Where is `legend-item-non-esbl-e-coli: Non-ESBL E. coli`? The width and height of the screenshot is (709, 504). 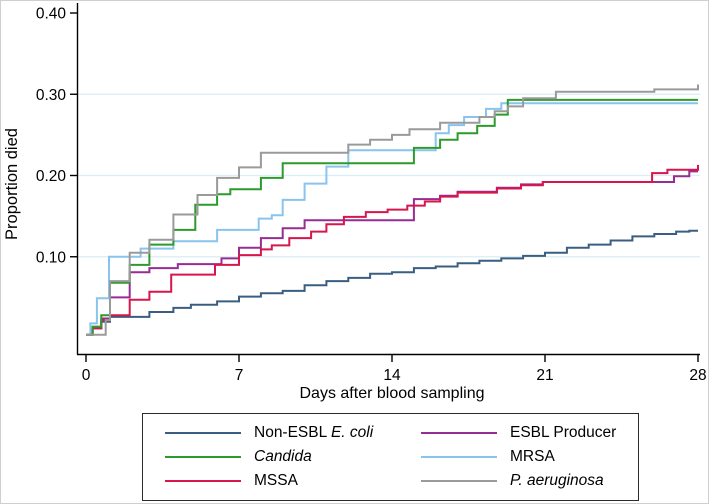
legend-item-non-esbl-e-coli: Non-ESBL E. coli is located at coordinates (271, 433).